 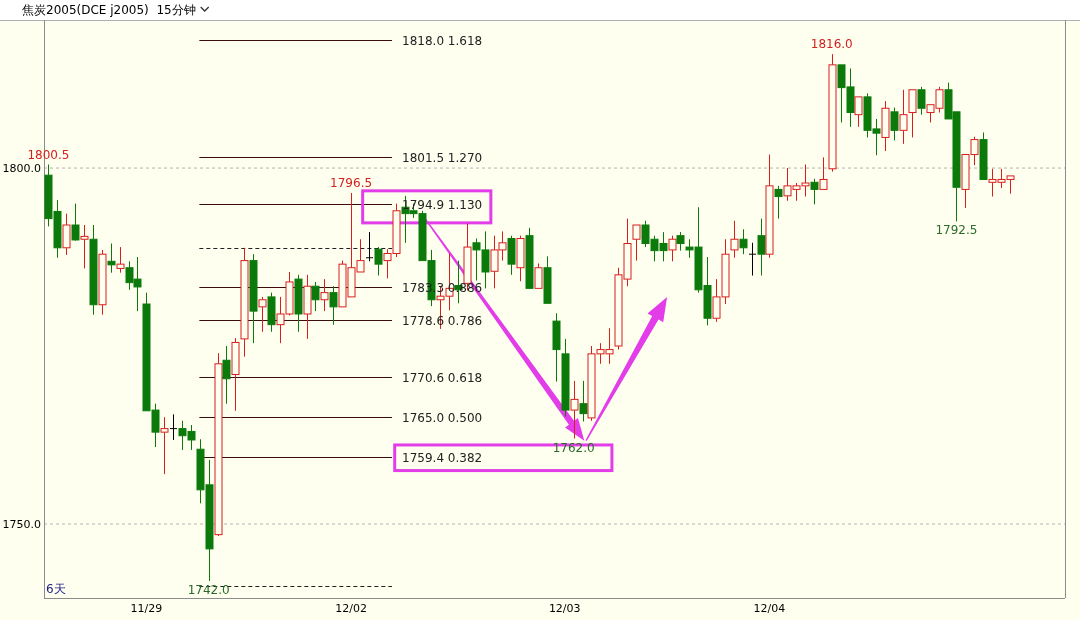 I want to click on annotation: 6天, so click(x=56, y=589).